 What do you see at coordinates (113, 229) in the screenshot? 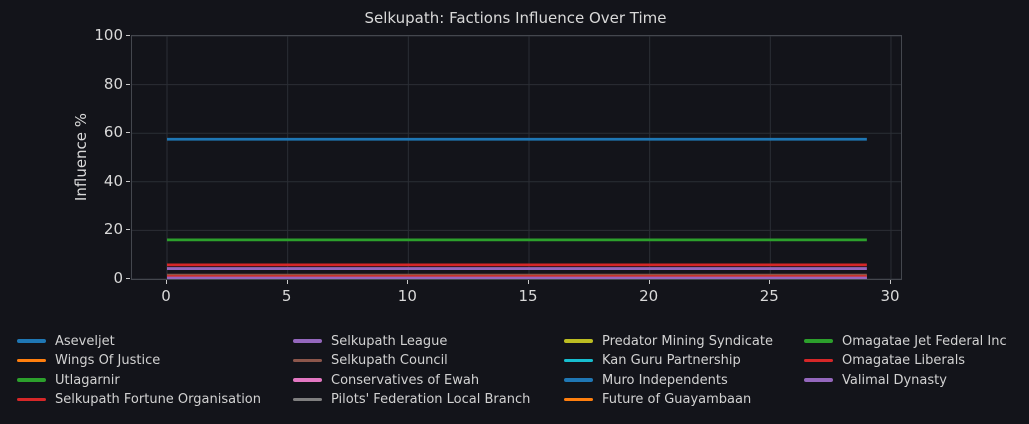
I see `y-tick-label: 20` at bounding box center [113, 229].